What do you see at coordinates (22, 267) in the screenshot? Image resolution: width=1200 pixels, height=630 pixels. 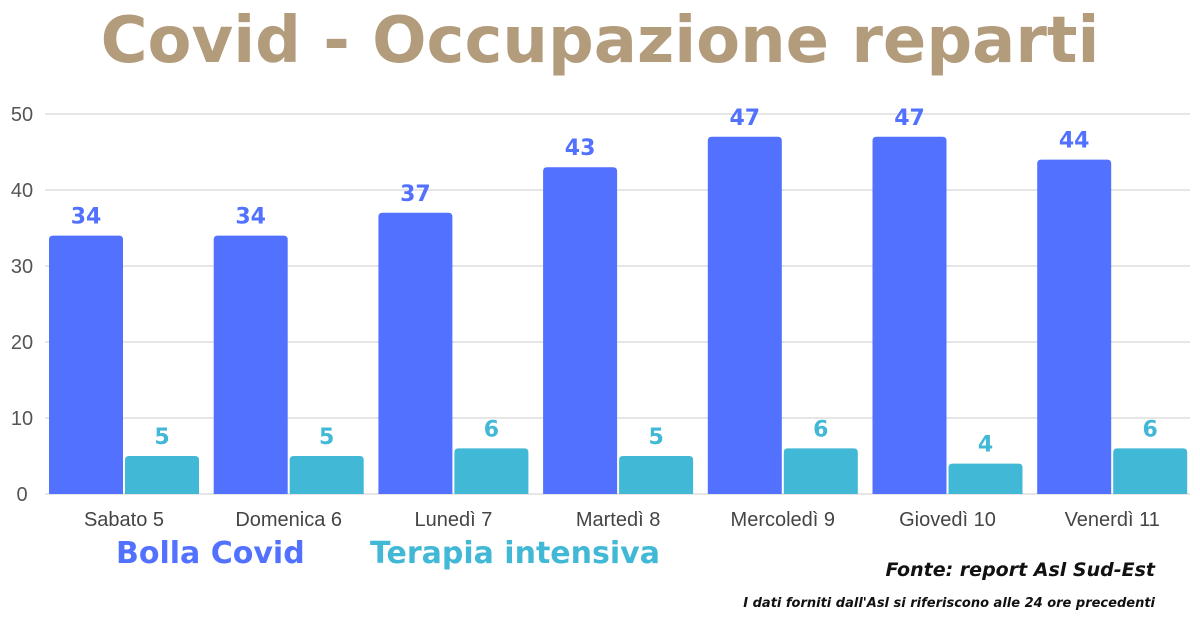 I see `y-tick-label: 30` at bounding box center [22, 267].